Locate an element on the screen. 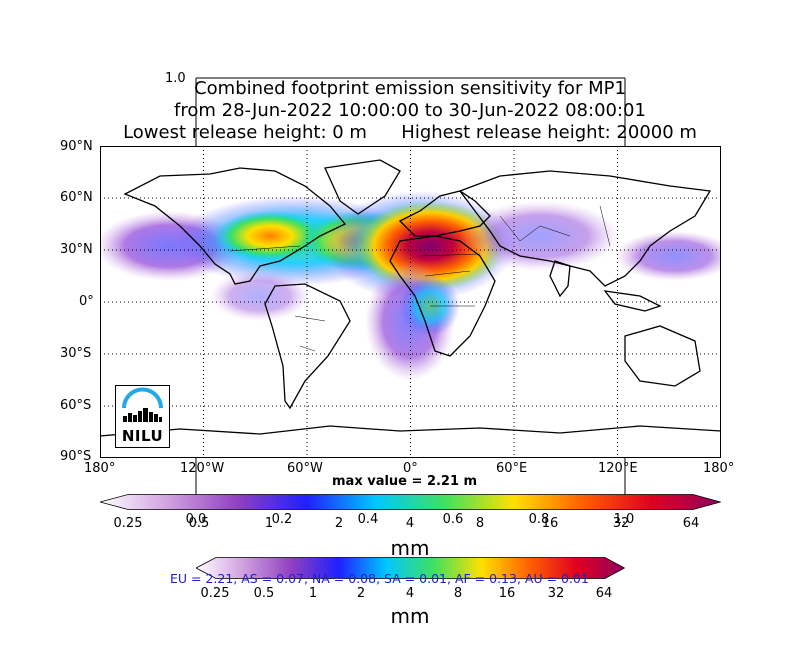  nilu-logo-text: NILU is located at coordinates (142, 436).